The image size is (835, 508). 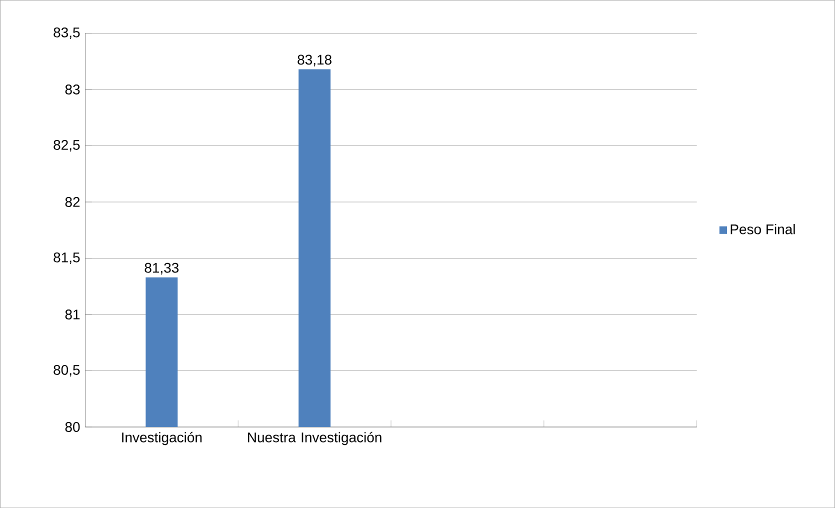 I want to click on y-tick-label: 80,5, so click(x=67, y=370).